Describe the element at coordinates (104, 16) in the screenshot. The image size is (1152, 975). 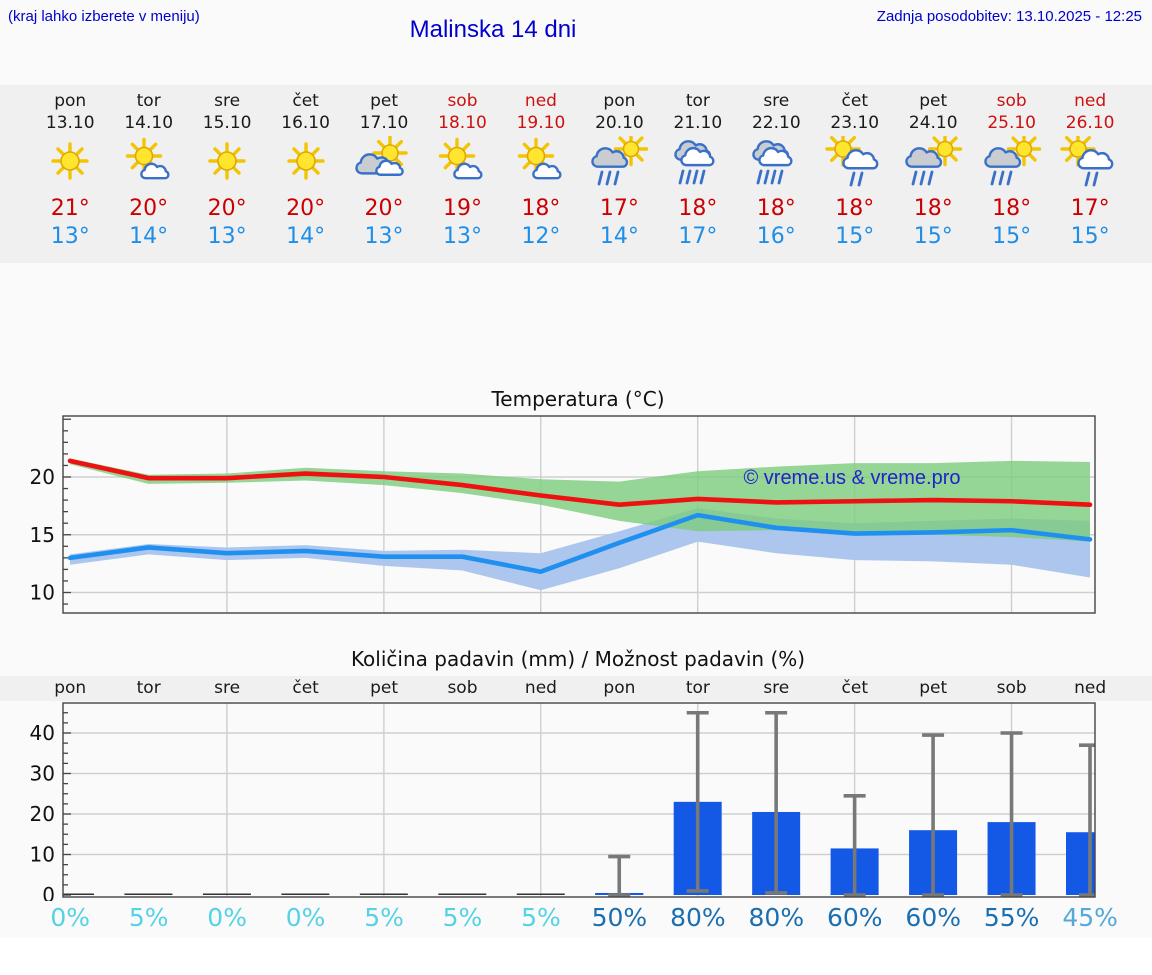
I see `place-menu-link: (kraj lahko izberete v meniju)` at that location.